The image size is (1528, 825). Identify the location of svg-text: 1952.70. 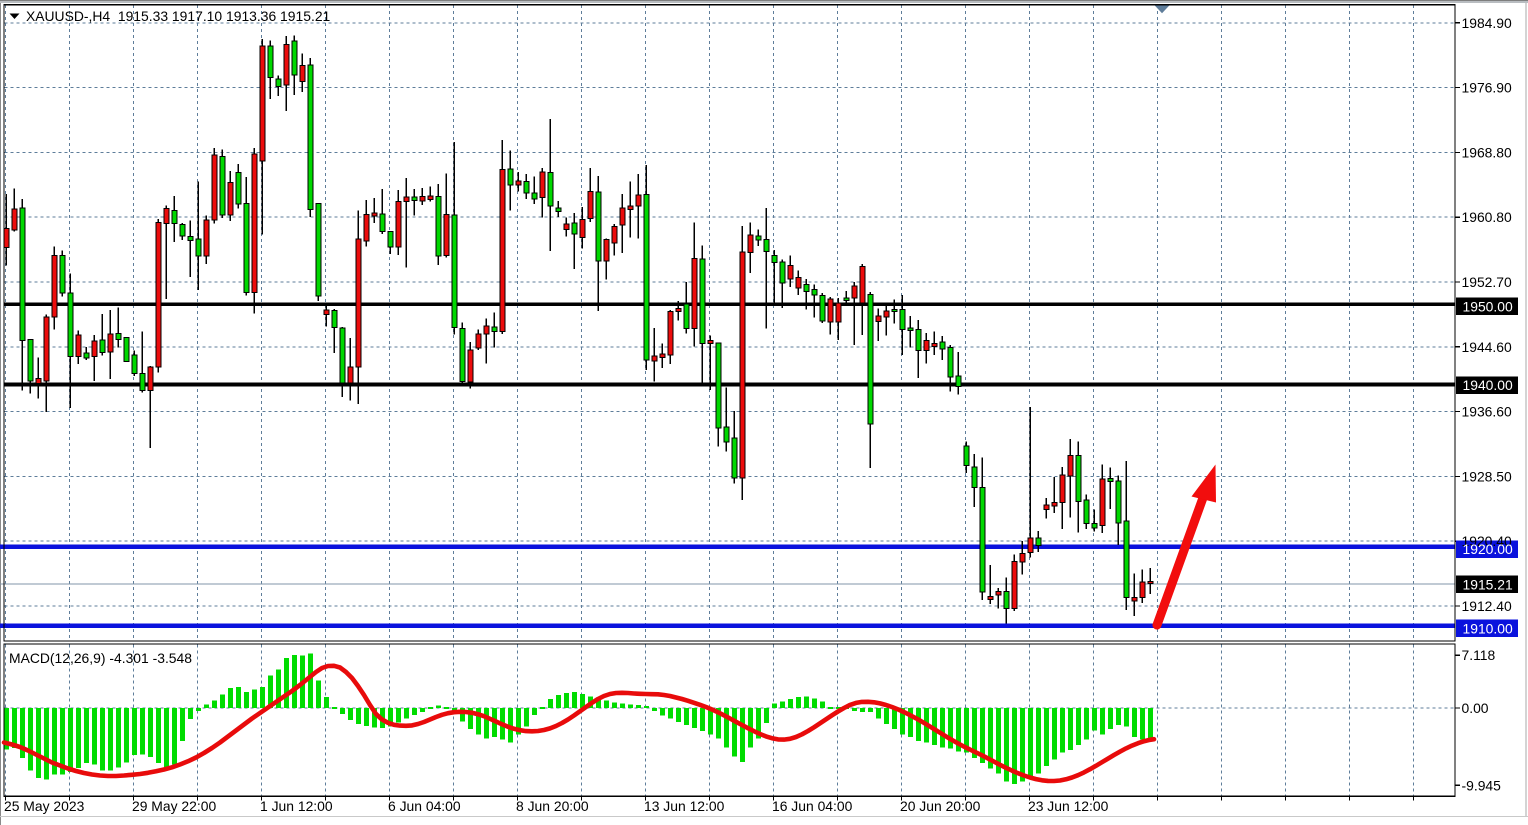
(1487, 282).